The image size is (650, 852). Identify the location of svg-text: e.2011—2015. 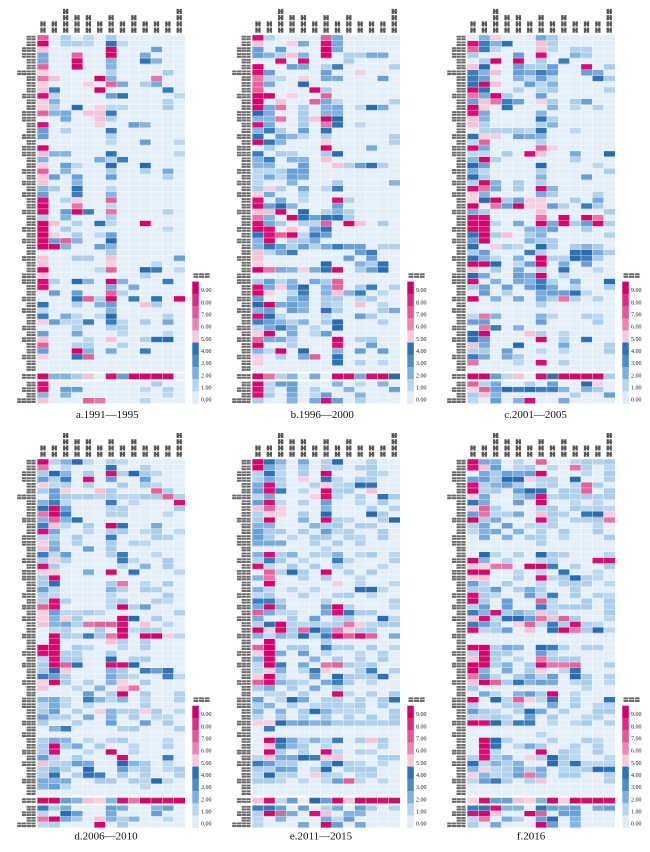
(321, 837).